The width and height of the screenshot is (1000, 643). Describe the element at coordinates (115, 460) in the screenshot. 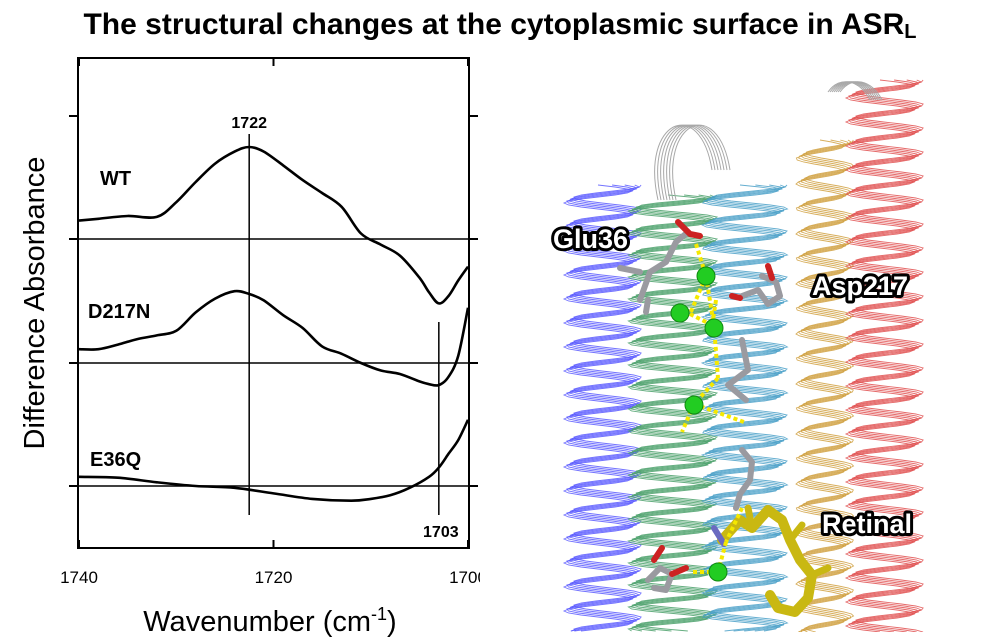

I see `series-label-e36q: E36Q` at that location.